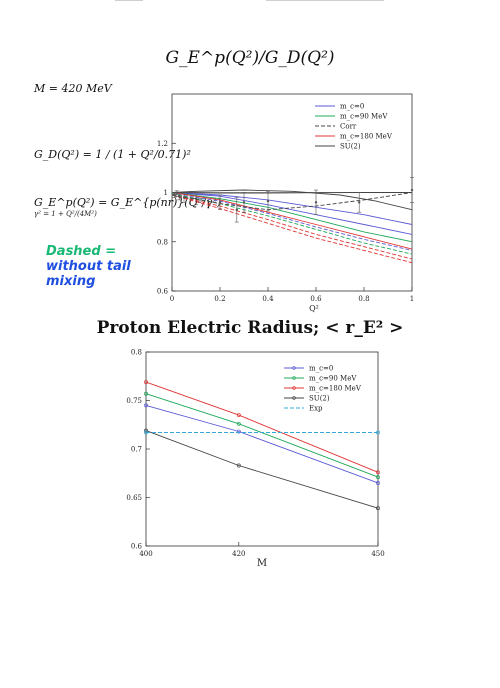  What do you see at coordinates (81, 251) in the screenshot?
I see `note-line-1: Dashed =` at bounding box center [81, 251].